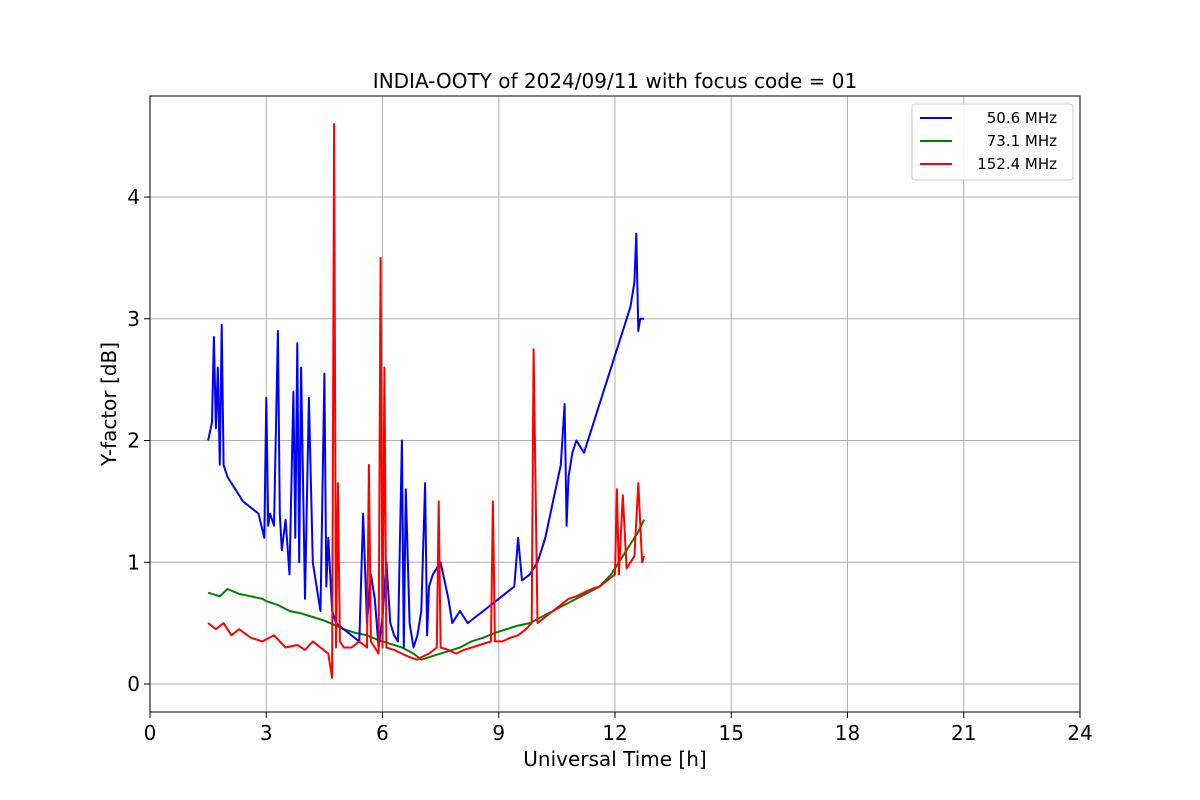  What do you see at coordinates (150, 733) in the screenshot?
I see `x-tick-label: 0` at bounding box center [150, 733].